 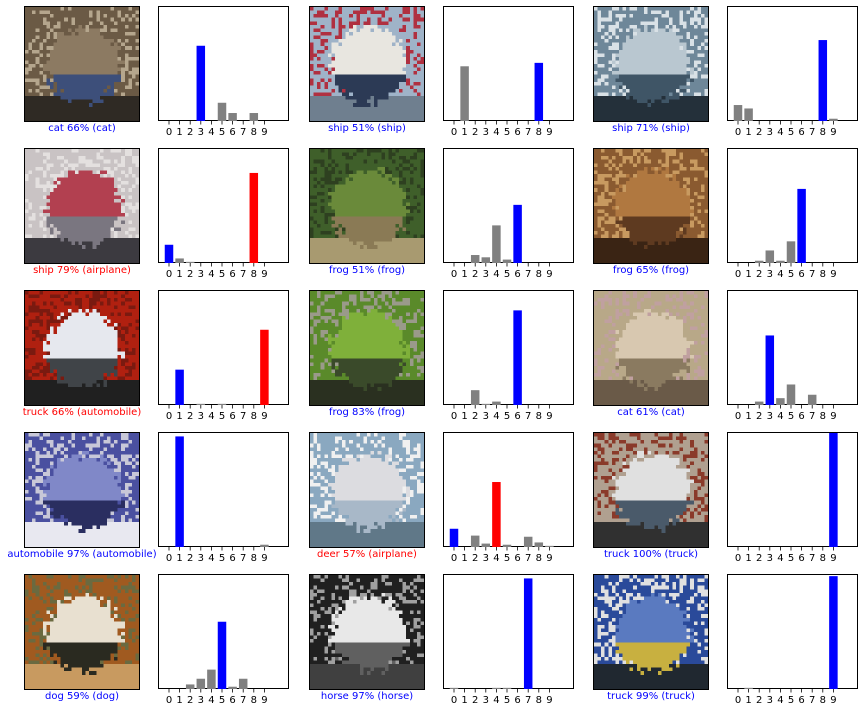 I want to click on prediction-caption: deer 57% (airplane), so click(x=367, y=554).